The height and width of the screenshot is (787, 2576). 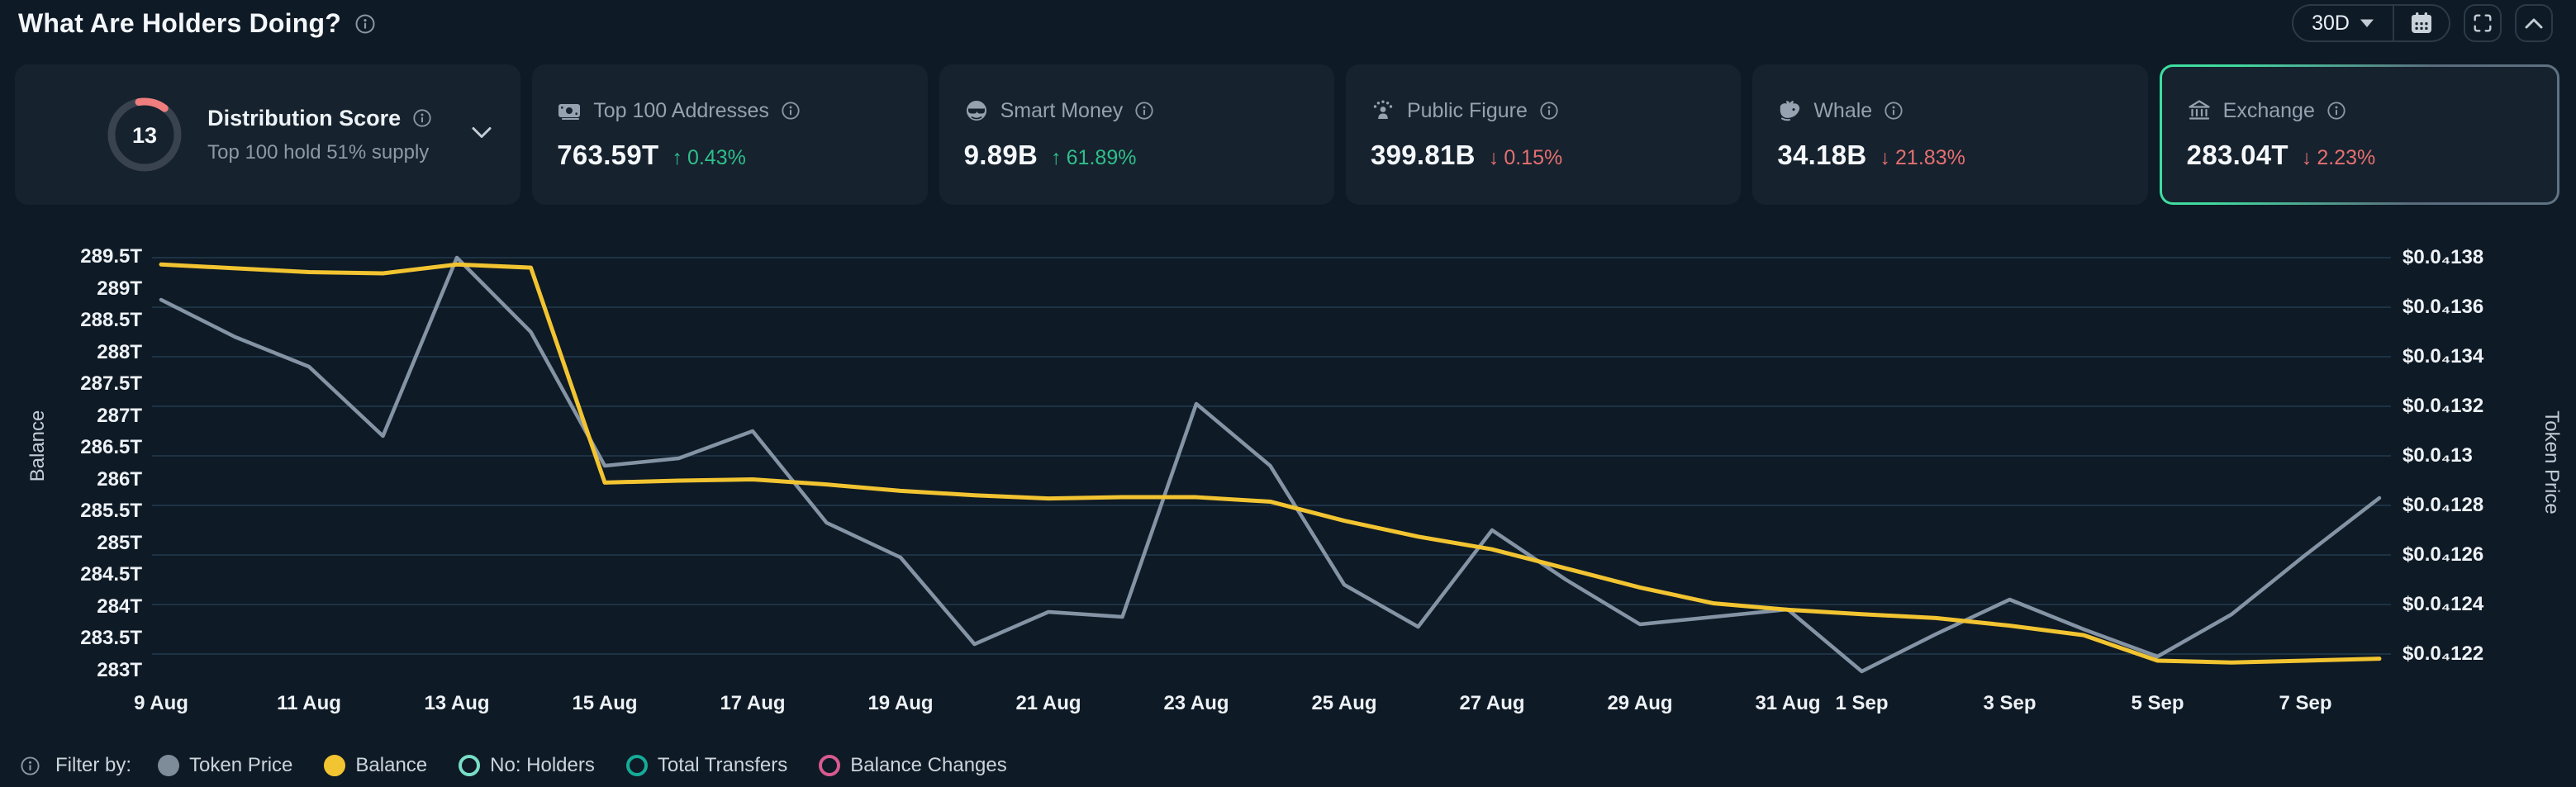 What do you see at coordinates (542, 765) in the screenshot?
I see `legend-label: No: Holders` at bounding box center [542, 765].